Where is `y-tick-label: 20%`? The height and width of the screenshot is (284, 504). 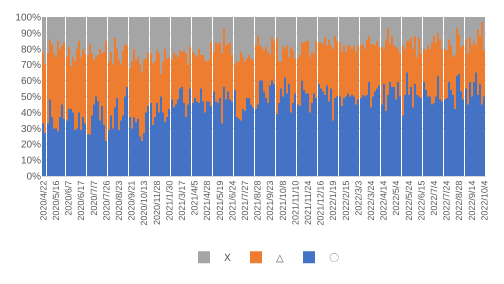 y-tick-label: 20% is located at coordinates (31, 145).